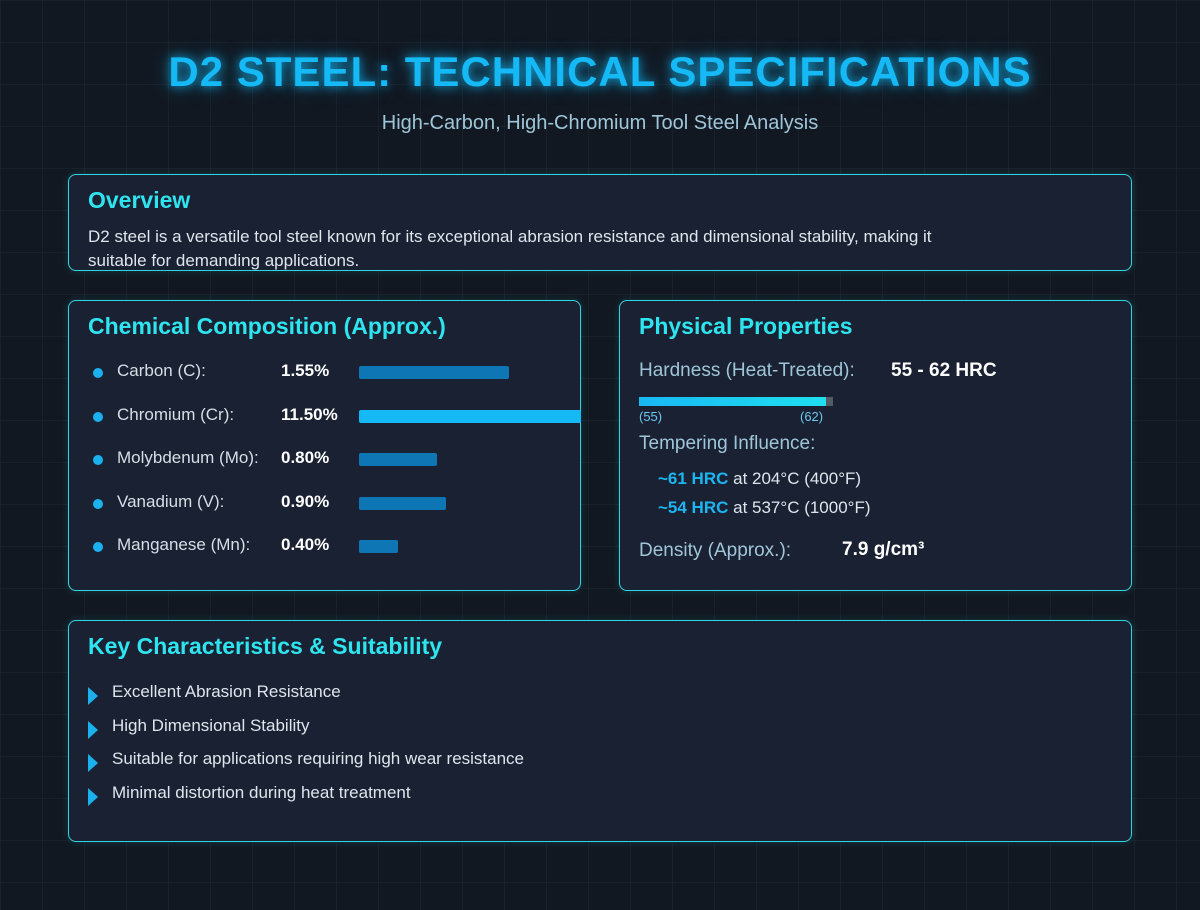  What do you see at coordinates (188, 457) in the screenshot?
I see `element-label: Molybdenum (Mo):` at bounding box center [188, 457].